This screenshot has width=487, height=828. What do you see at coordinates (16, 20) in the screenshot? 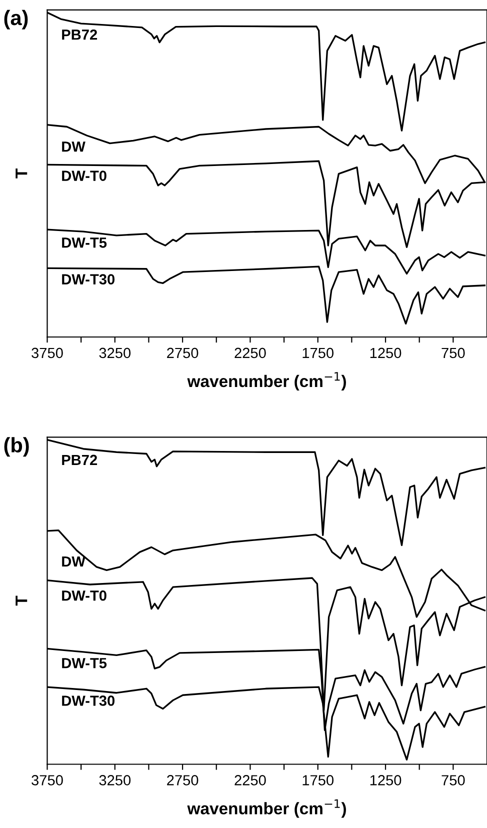
I see `chart-title: (a)` at bounding box center [16, 20].